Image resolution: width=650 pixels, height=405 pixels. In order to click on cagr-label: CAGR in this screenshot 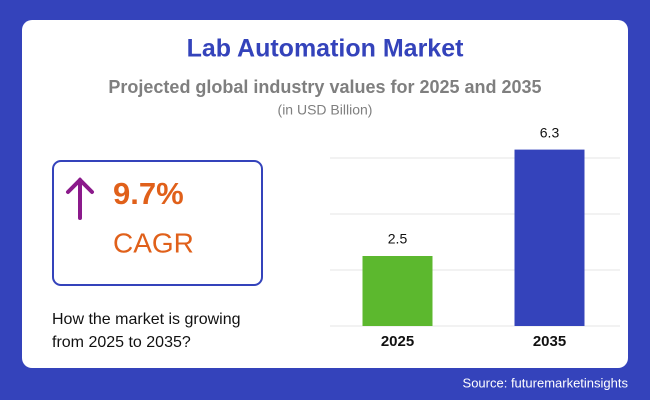, I will do `click(153, 242)`.